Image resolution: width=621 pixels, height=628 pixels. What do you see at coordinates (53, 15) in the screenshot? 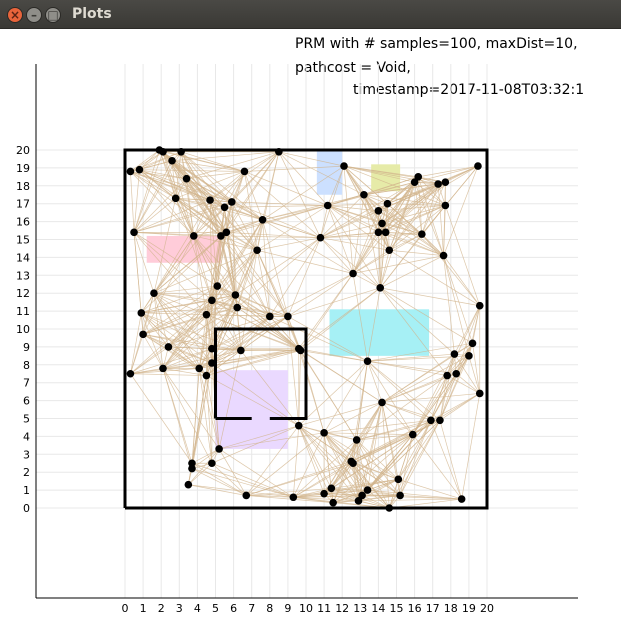
I see `maximize-window-button: □` at bounding box center [53, 15].